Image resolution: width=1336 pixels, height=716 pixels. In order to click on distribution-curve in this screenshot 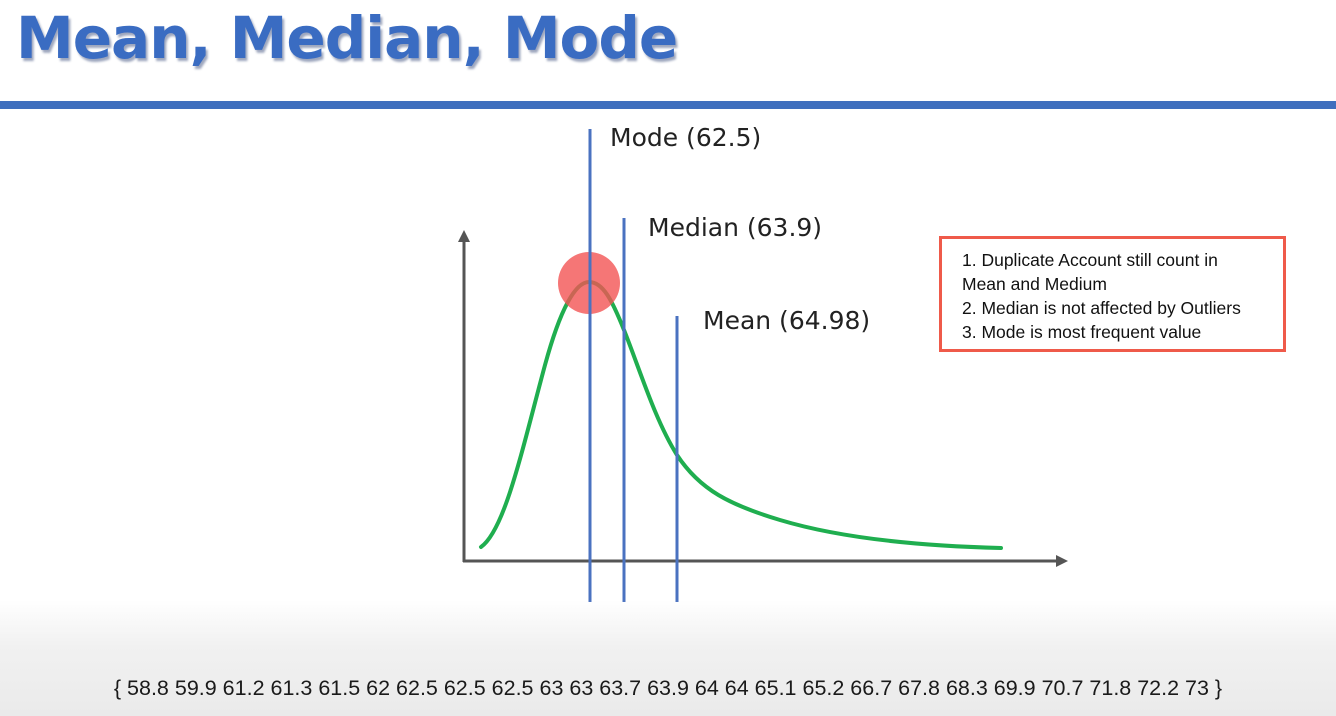, I will do `click(741, 414)`.